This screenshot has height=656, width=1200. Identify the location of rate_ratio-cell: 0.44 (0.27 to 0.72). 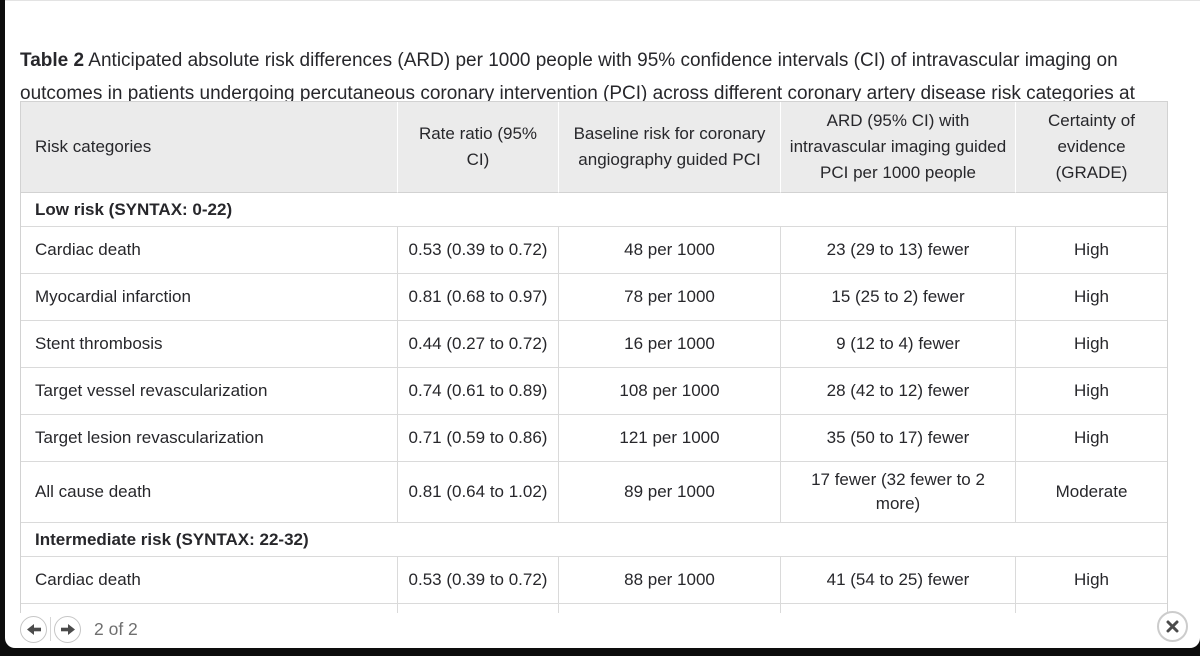
(478, 344).